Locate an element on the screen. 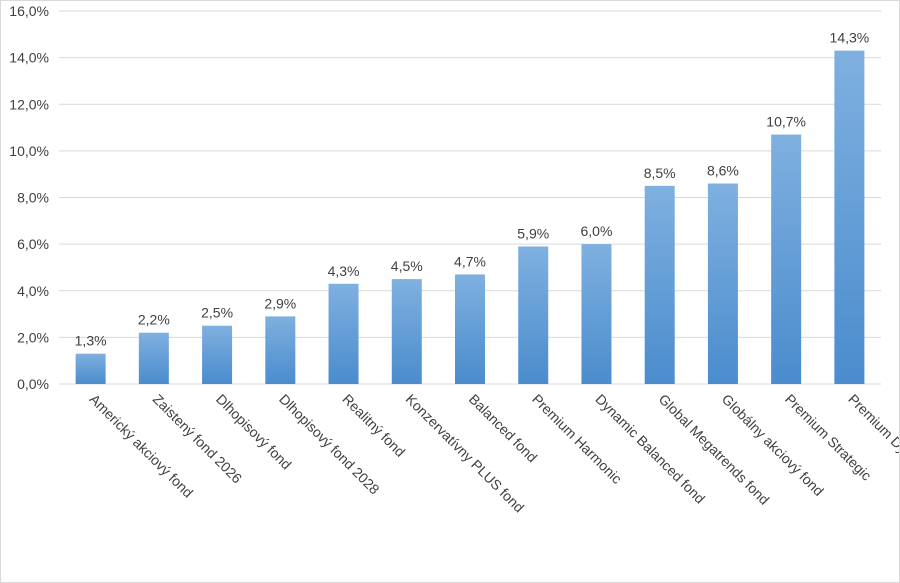  bar-data-label: 14,3% is located at coordinates (850, 38).